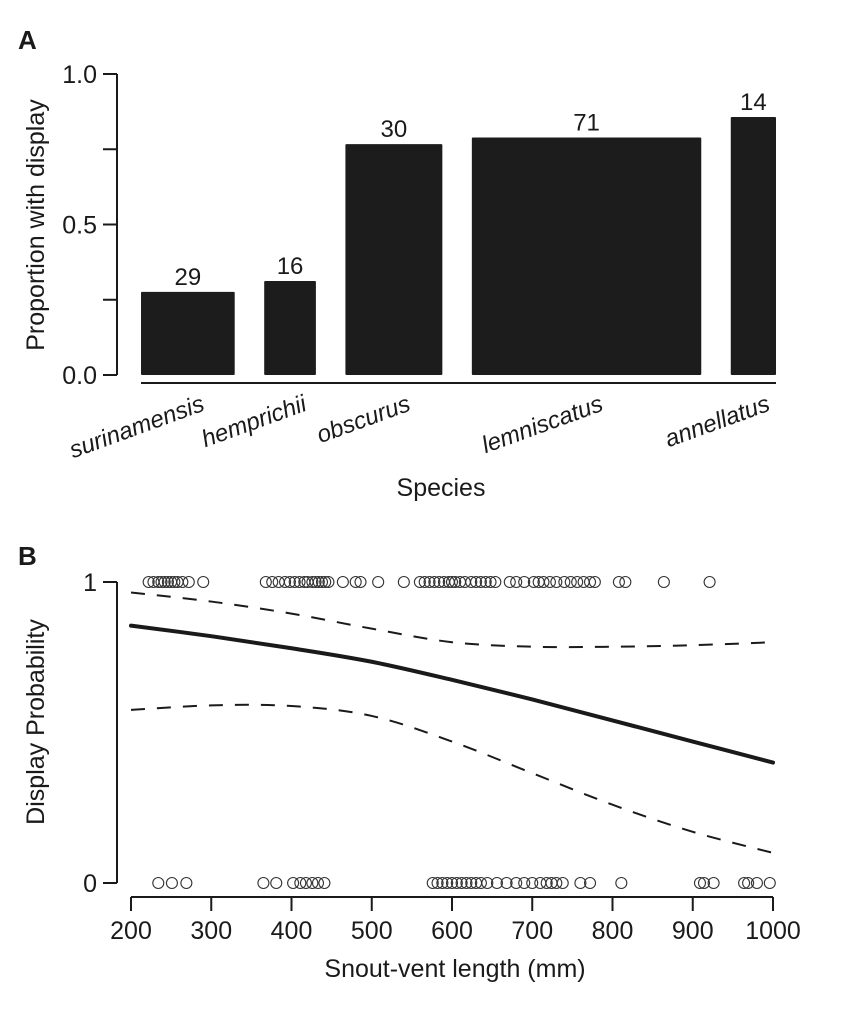 The image size is (853, 1023). Describe the element at coordinates (452, 931) in the screenshot. I see `x-tick-label: 600` at that location.